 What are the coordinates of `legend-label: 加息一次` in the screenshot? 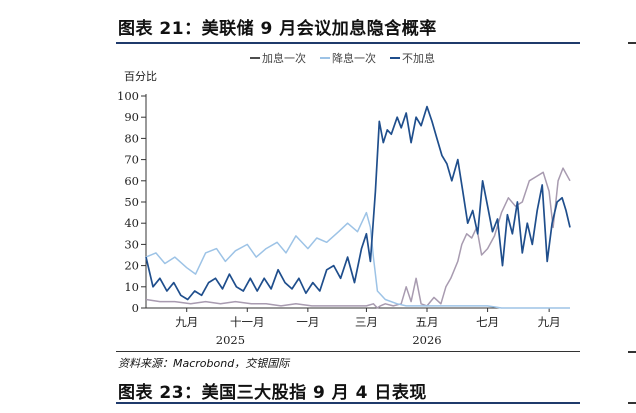 It's located at (284, 58).